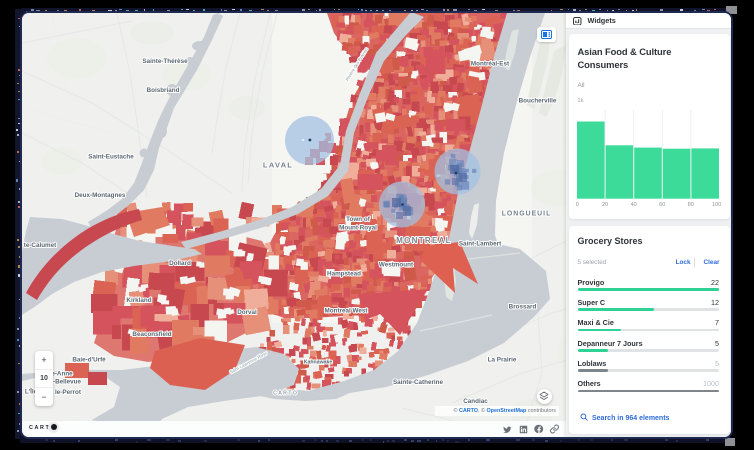 The image size is (754, 450). Describe the element at coordinates (180, 263) in the screenshot. I see `svg-text: Dollard` at that location.